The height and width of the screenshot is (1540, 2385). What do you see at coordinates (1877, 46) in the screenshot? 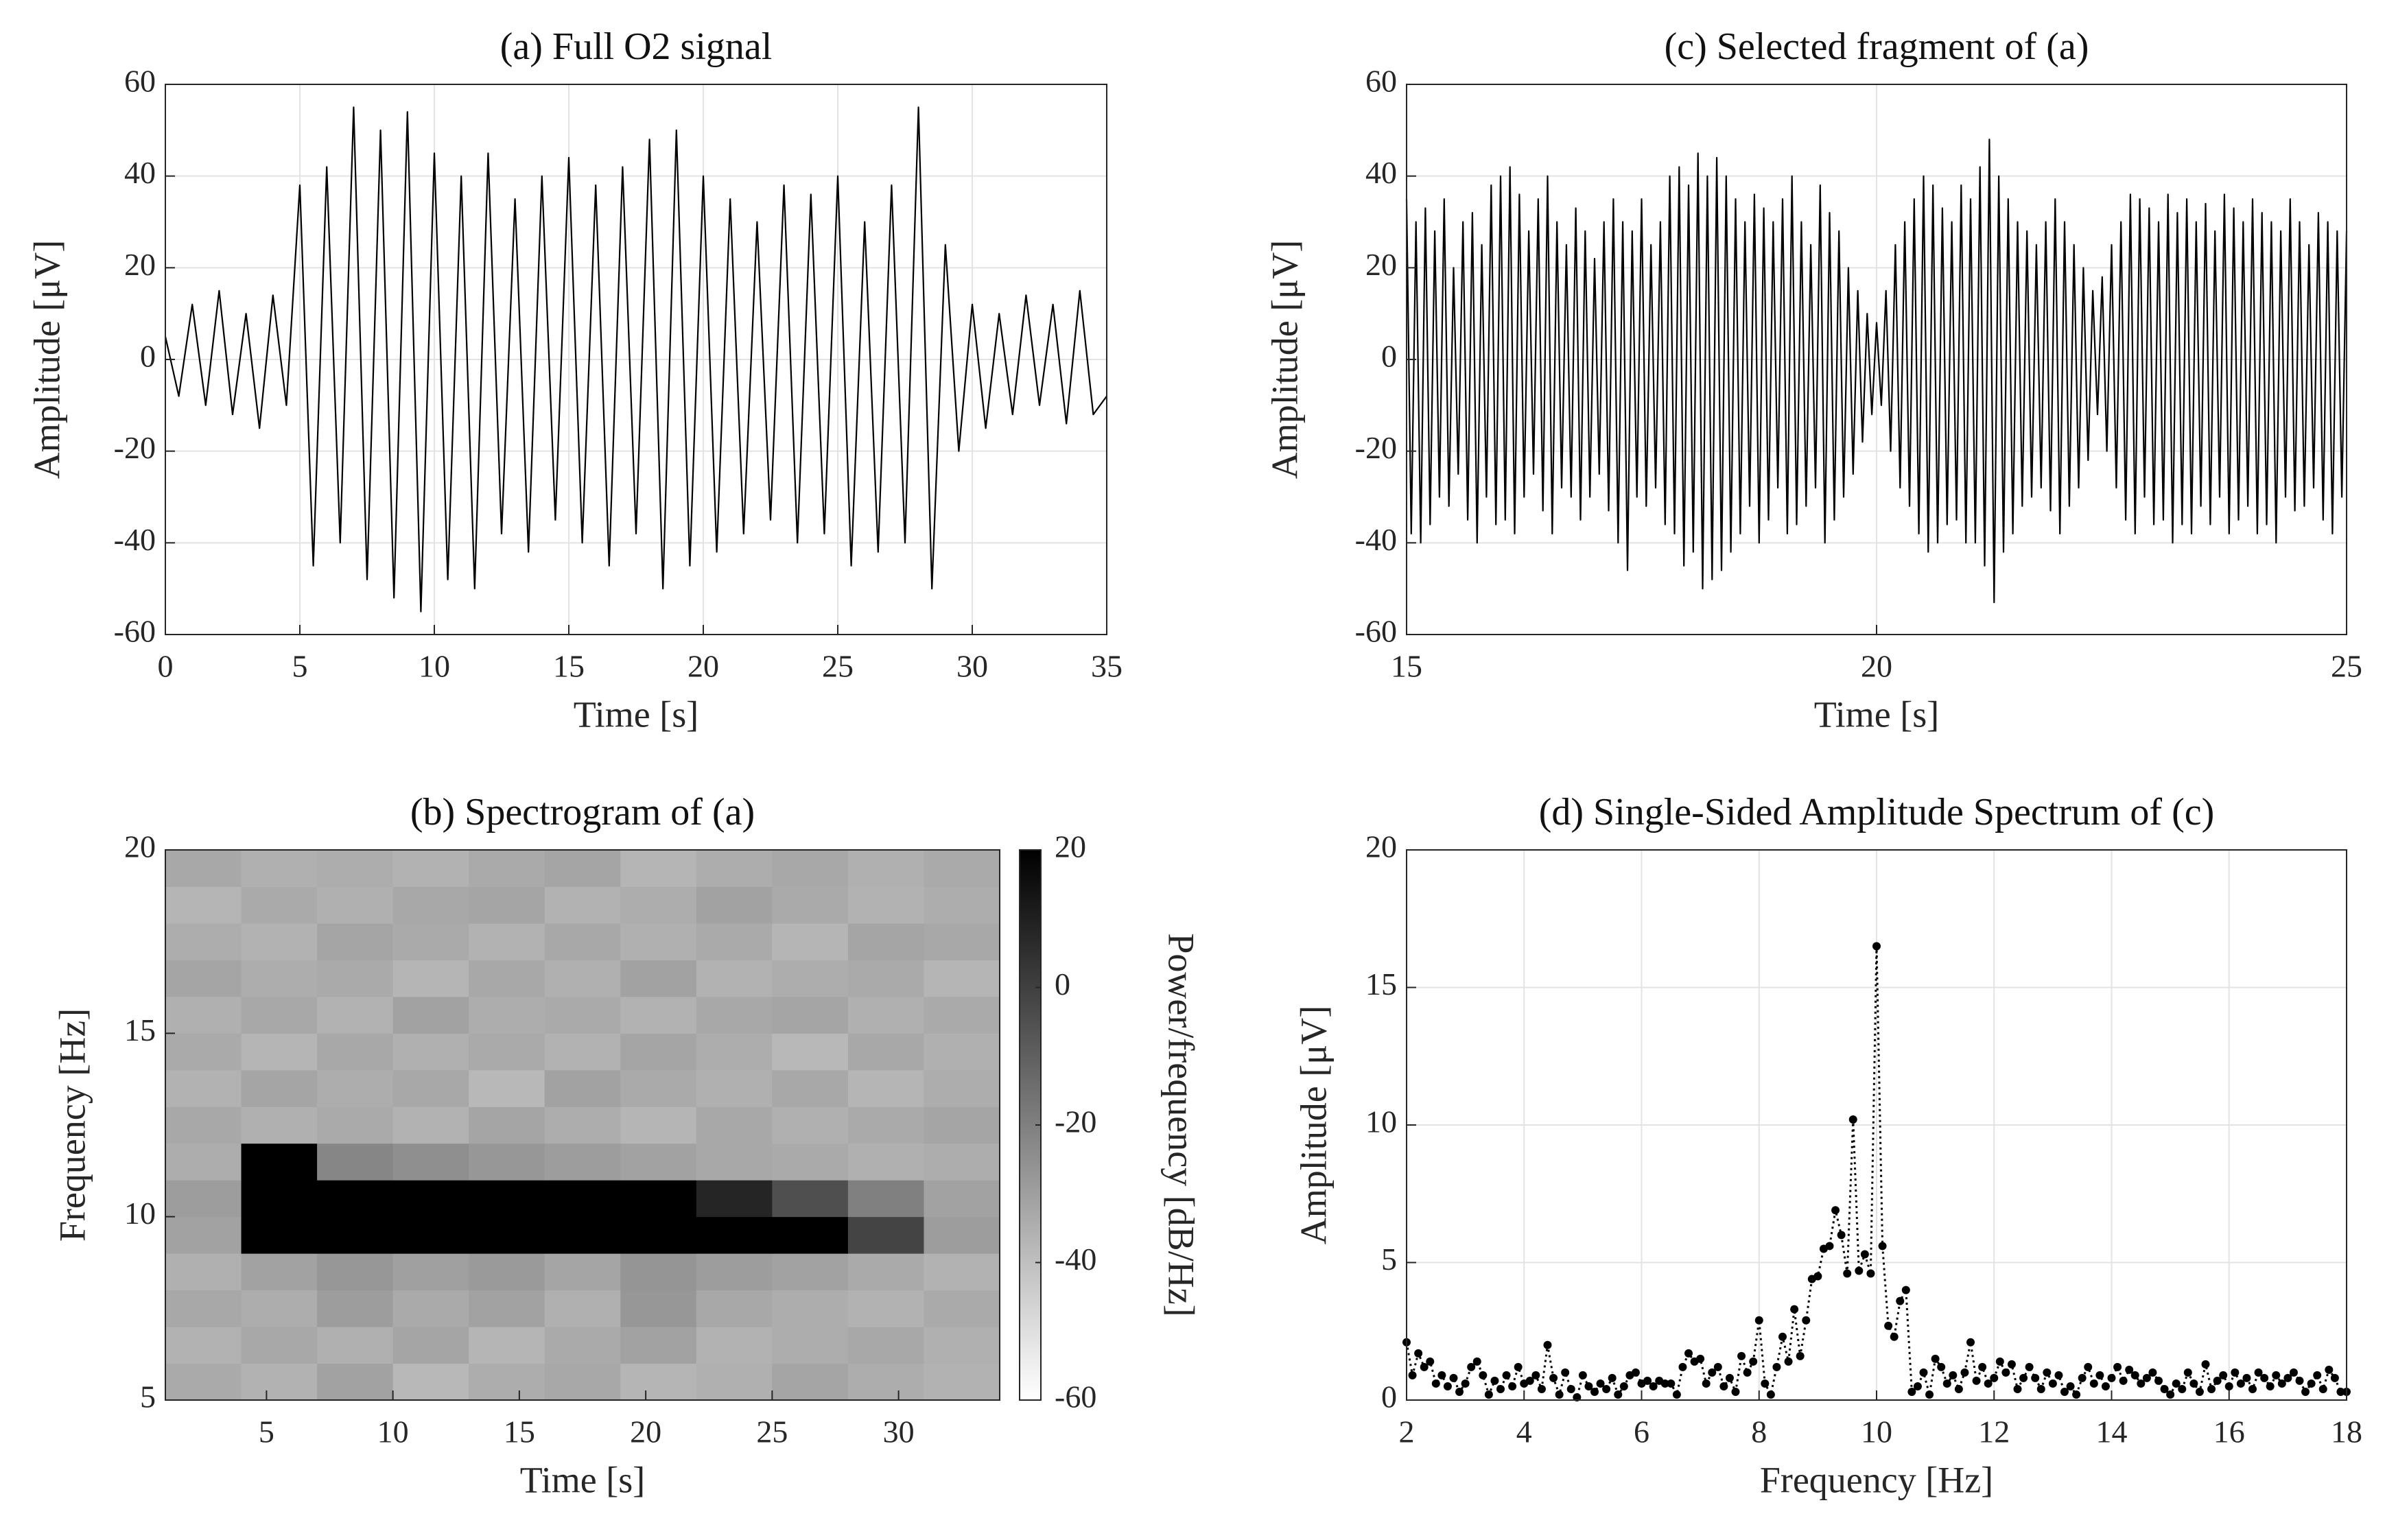
I see `subplot-title: (c) Selected fragment of (a)` at bounding box center [1877, 46].